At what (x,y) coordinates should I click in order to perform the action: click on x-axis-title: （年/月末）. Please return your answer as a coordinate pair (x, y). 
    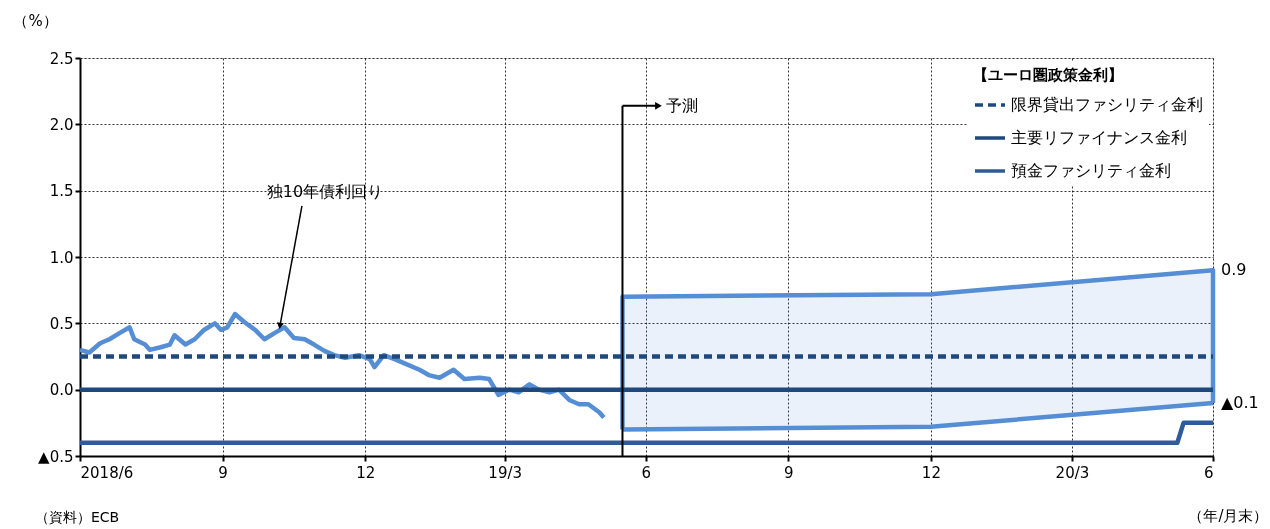
    Looking at the image, I should click on (1228, 515).